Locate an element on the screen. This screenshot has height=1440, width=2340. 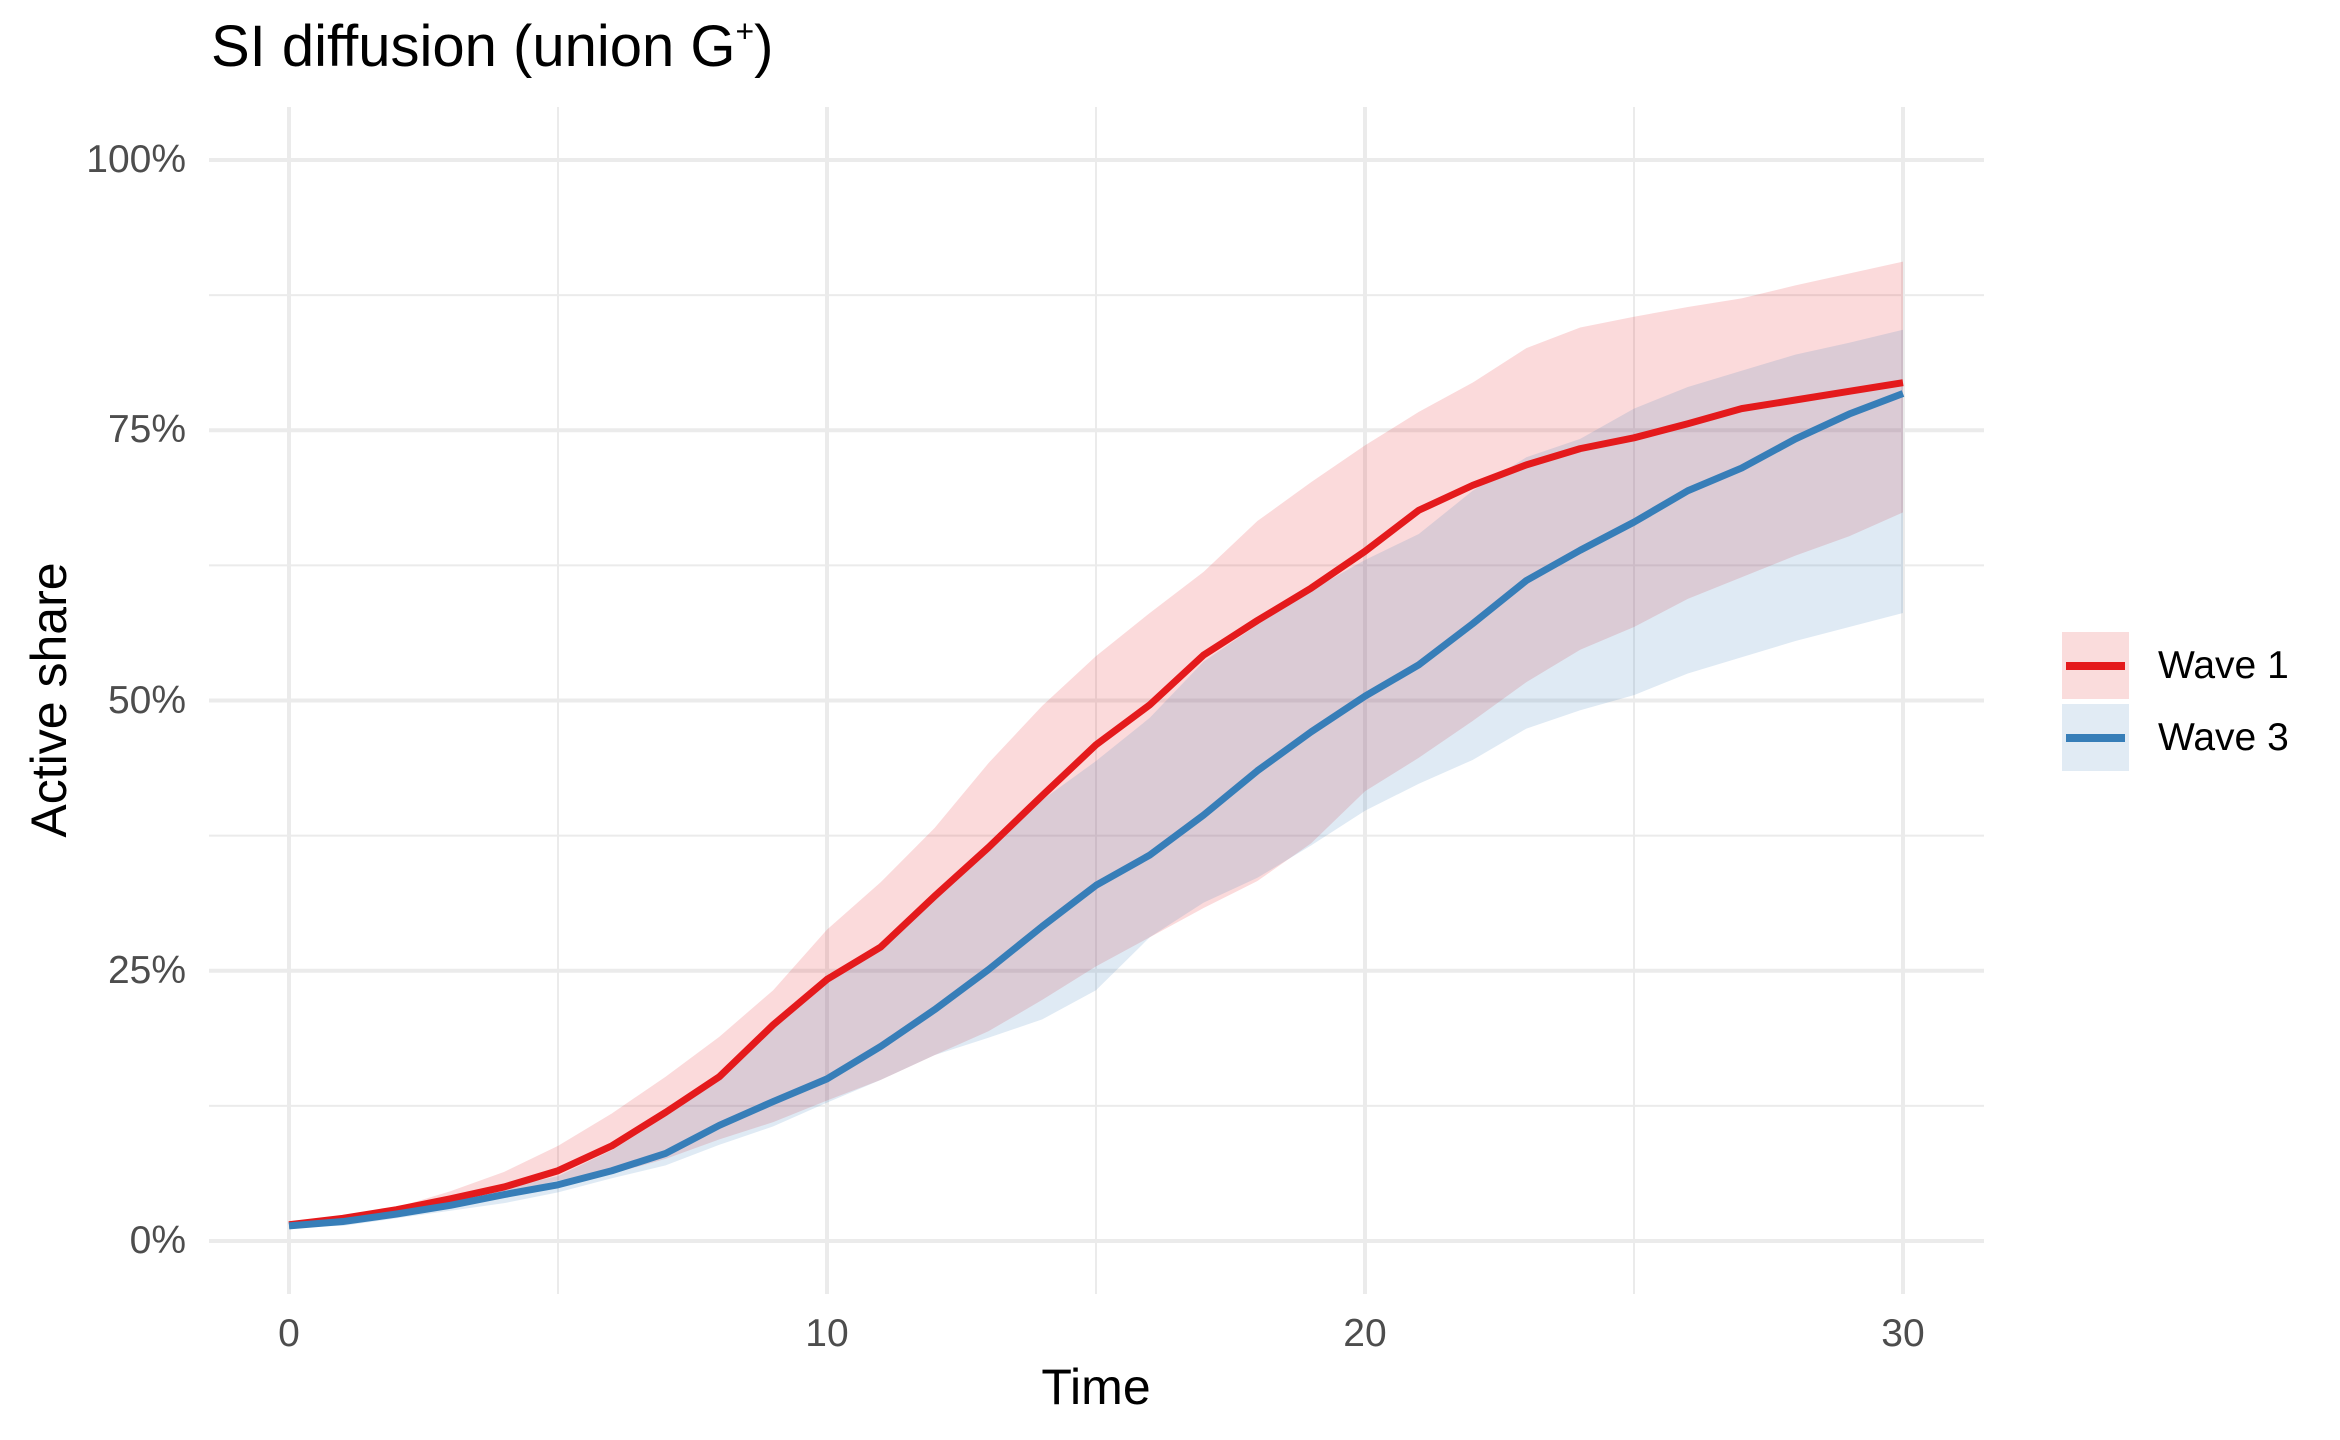
chart-title: SI diffusion (union G+) is located at coordinates (492, 46).